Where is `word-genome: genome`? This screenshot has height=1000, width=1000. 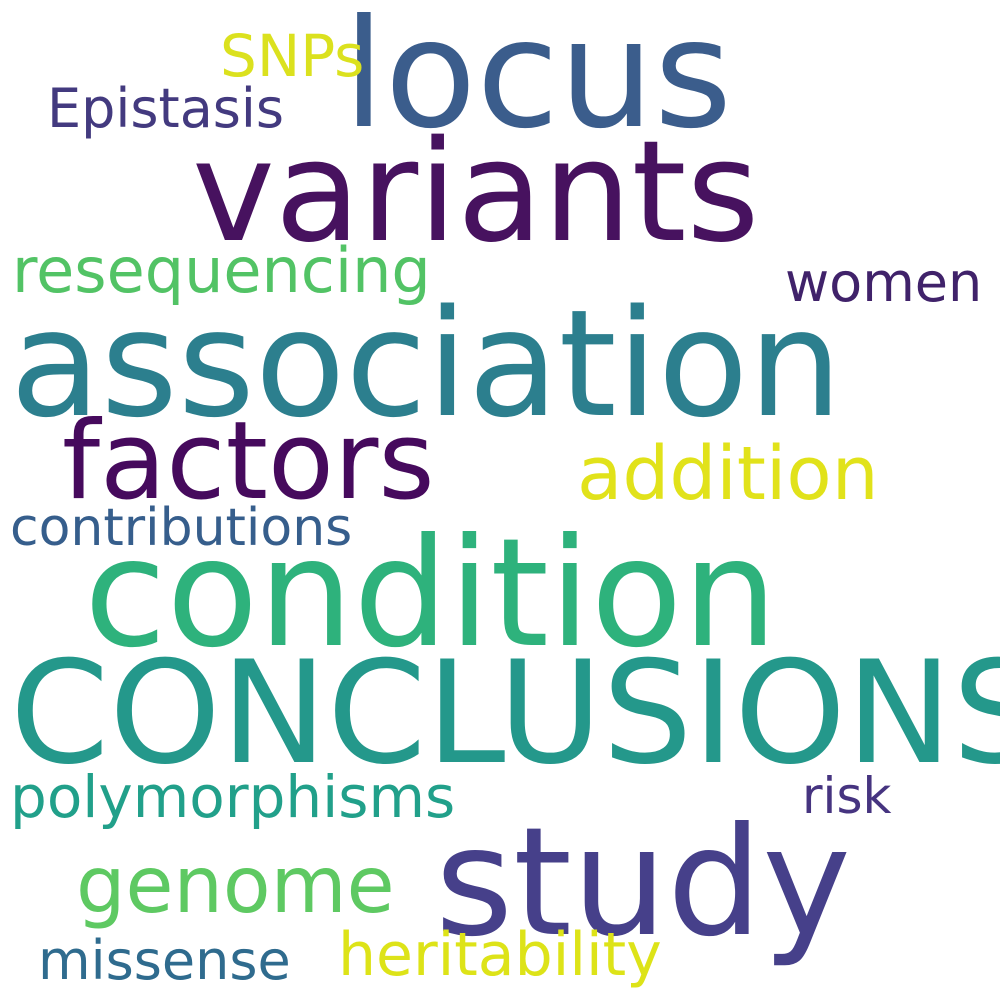
word-genome: genome is located at coordinates (235, 886).